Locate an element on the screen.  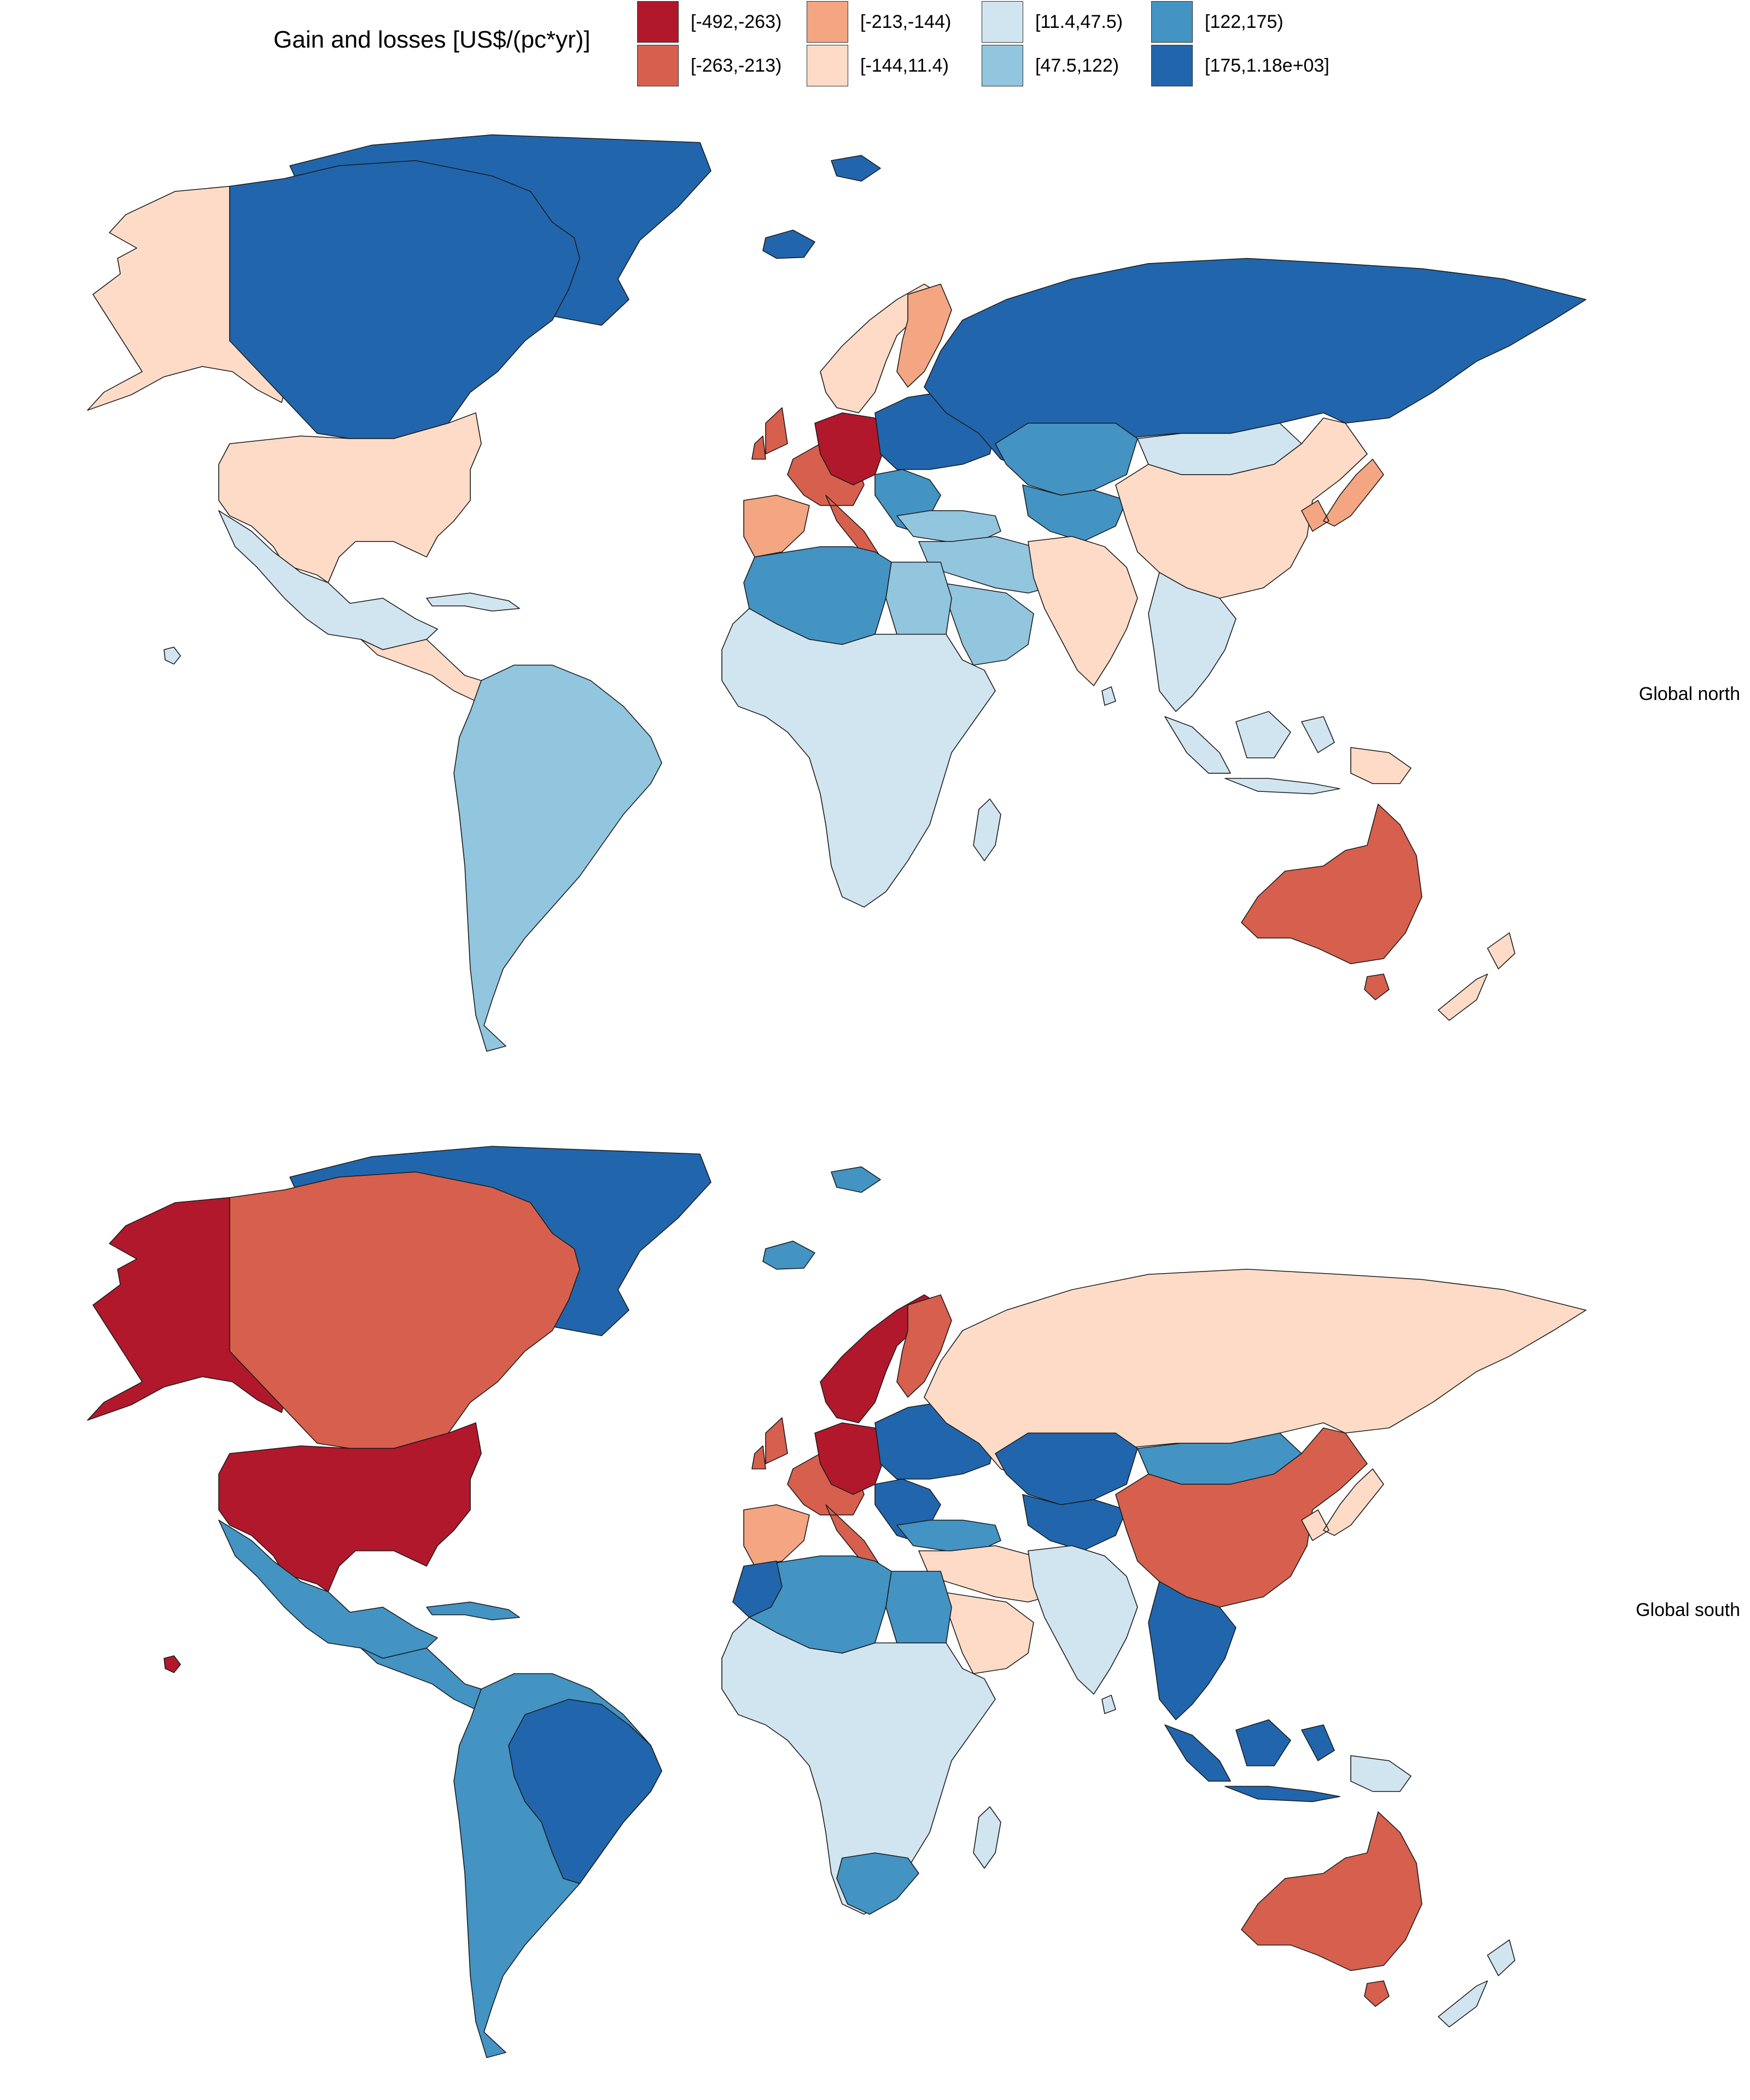
legend-label: [175,1.18e+03] is located at coordinates (1267, 65).